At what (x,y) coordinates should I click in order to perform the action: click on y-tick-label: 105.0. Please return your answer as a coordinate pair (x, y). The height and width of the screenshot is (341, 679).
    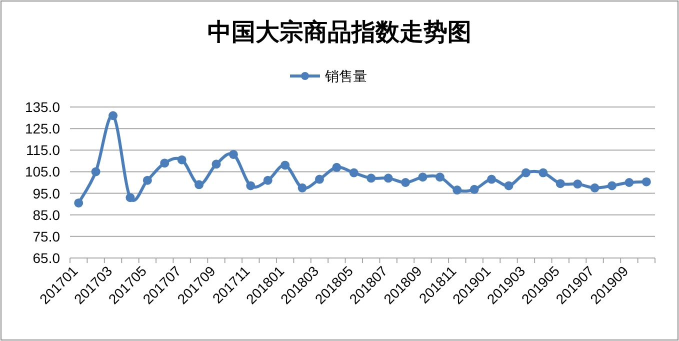
    Looking at the image, I should click on (42, 172).